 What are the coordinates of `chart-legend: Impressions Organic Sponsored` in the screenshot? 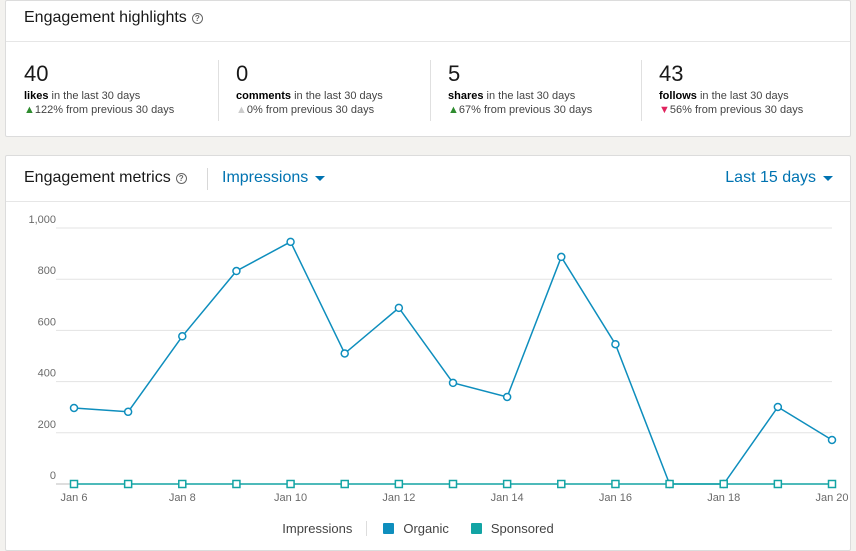 It's located at (429, 528).